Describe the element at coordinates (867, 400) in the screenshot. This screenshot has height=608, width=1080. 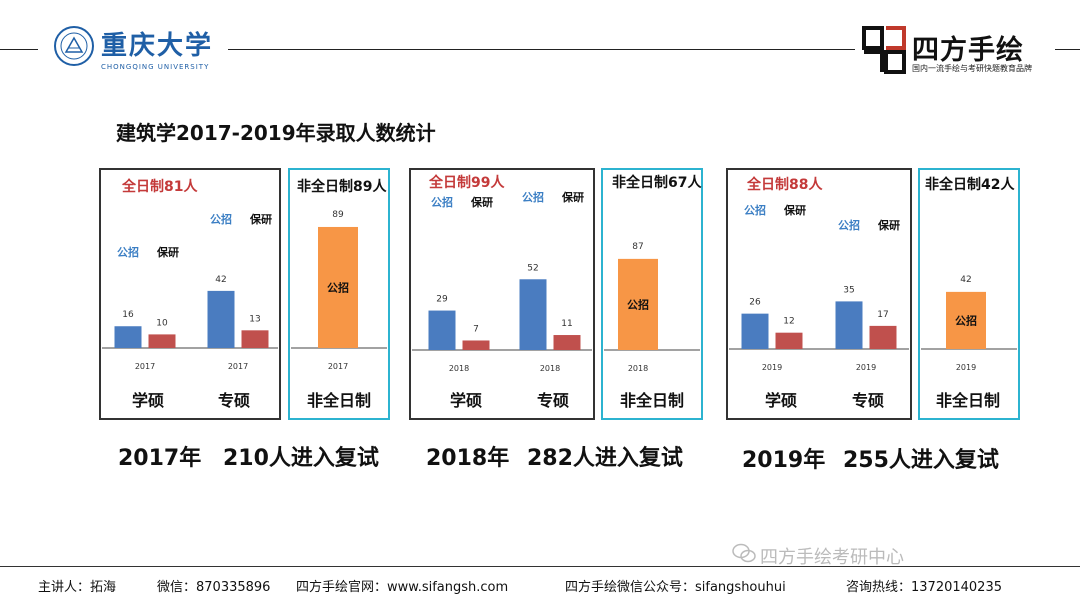
I see `program-label-zhuanshuo-2019: 专硕` at that location.